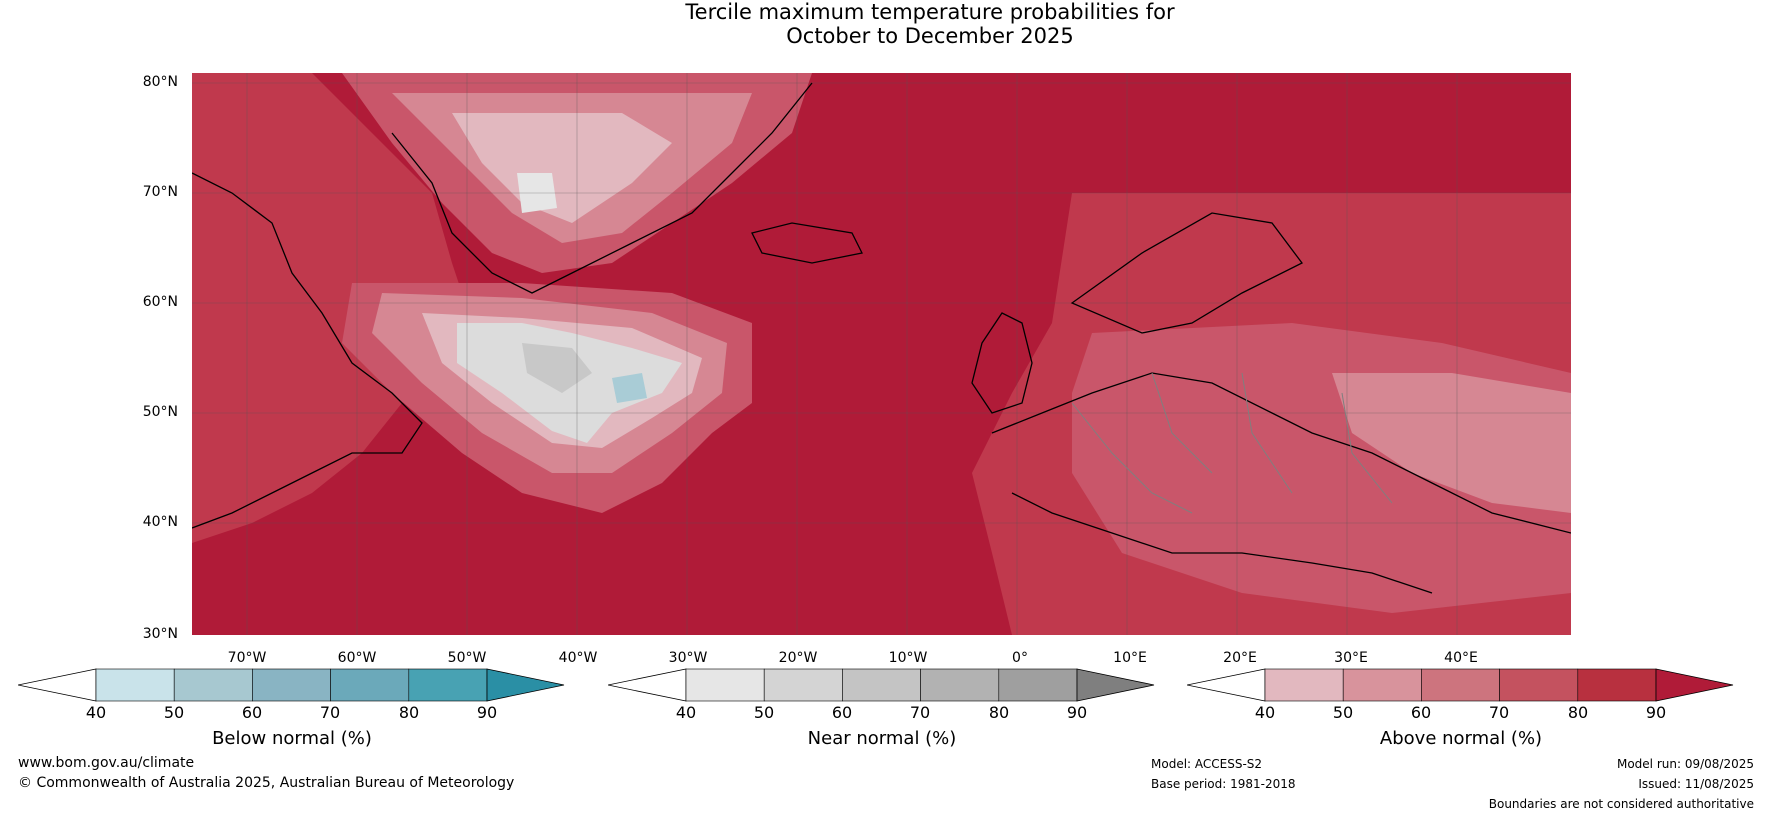  What do you see at coordinates (920, 712) in the screenshot?
I see `cbar-near-tick: 70` at bounding box center [920, 712].